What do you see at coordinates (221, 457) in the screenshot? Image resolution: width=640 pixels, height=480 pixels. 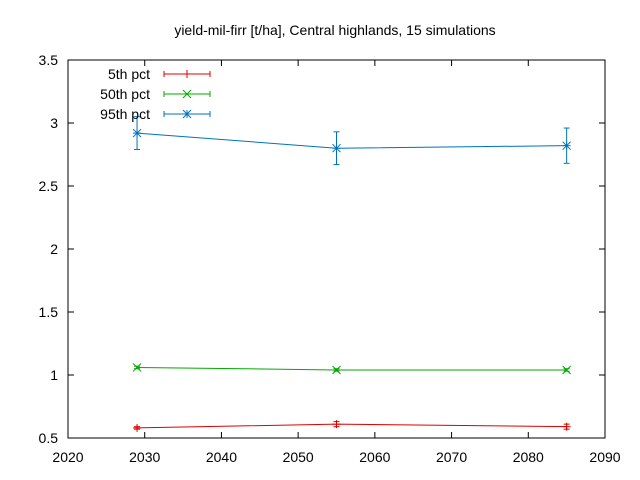 I see `x-tick-label: 2040` at bounding box center [221, 457].